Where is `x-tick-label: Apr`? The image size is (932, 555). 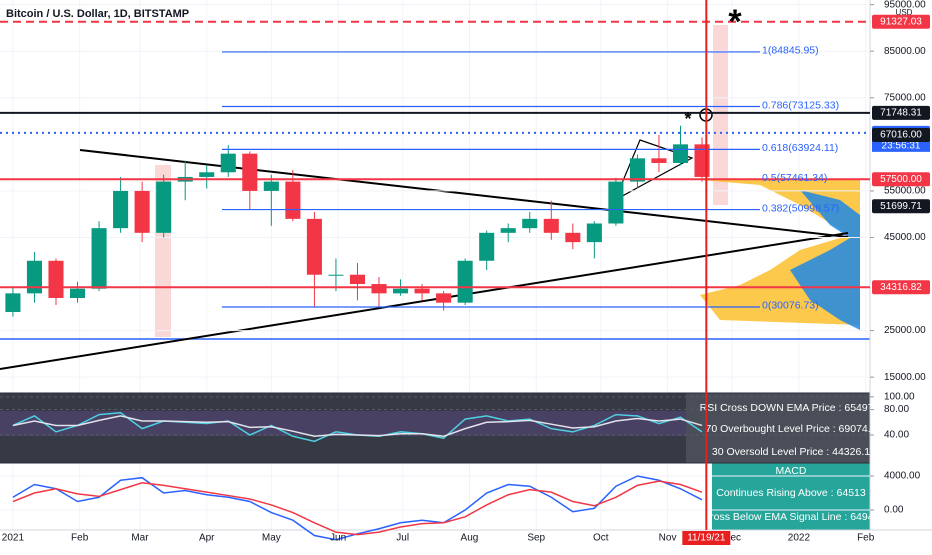 x-tick-label: Apr is located at coordinates (207, 538).